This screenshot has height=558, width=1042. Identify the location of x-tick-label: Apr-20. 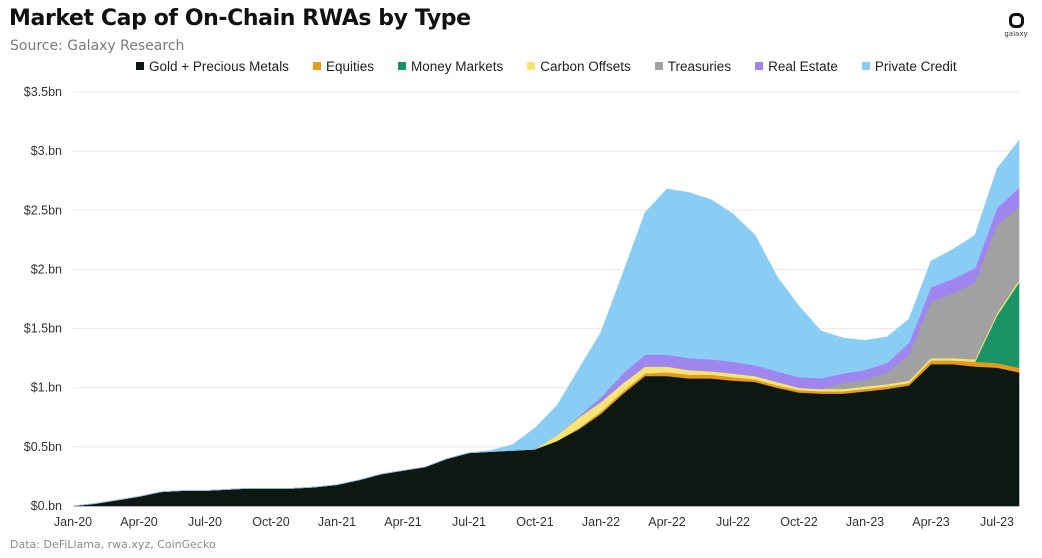
(139, 522).